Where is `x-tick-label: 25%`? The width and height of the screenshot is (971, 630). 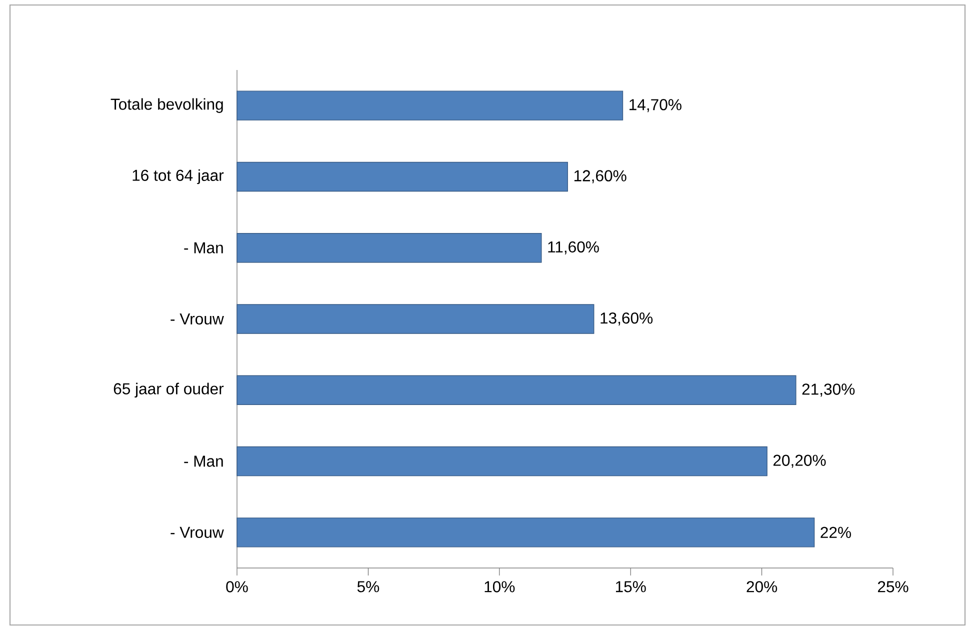
x-tick-label: 25% is located at coordinates (893, 586).